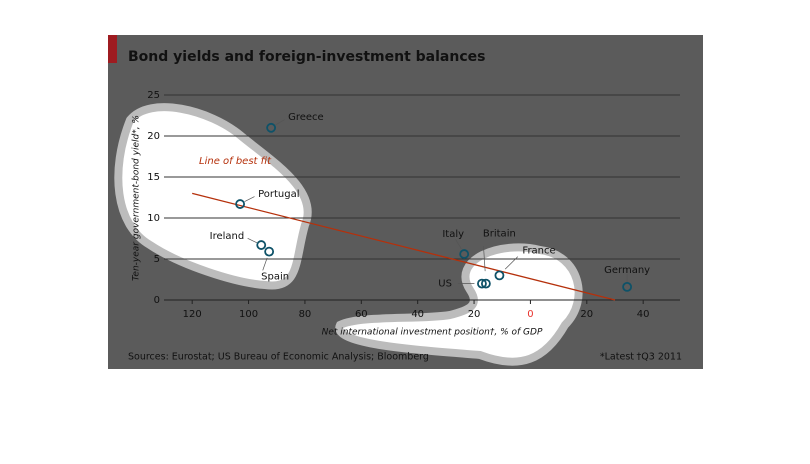 The image size is (810, 464). I want to click on y-tick-label: 0, so click(157, 300).